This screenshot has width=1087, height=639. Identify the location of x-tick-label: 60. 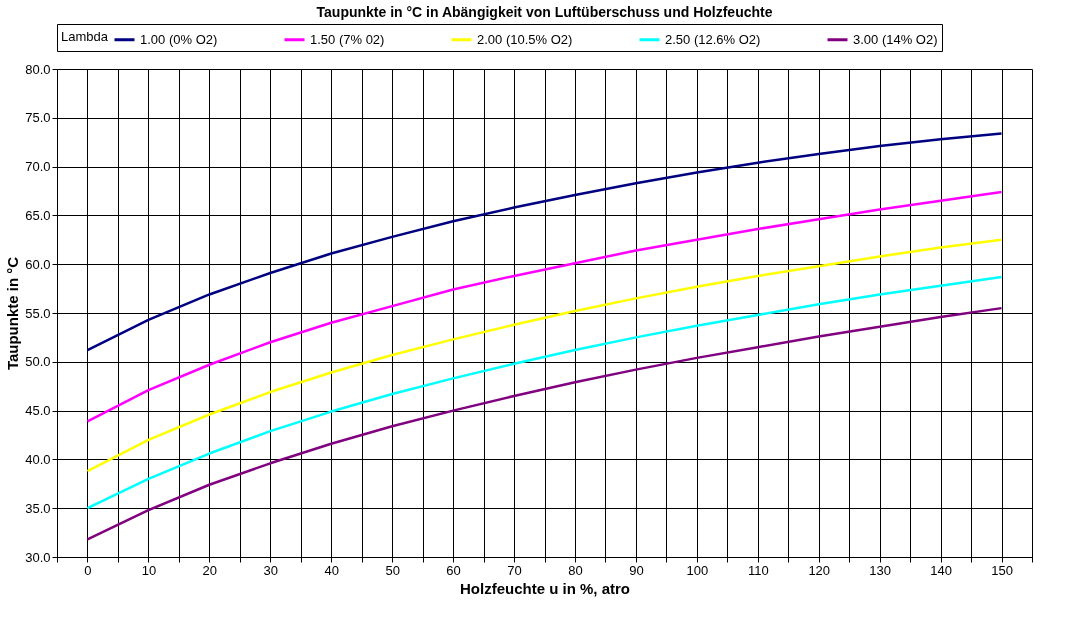
(453, 570).